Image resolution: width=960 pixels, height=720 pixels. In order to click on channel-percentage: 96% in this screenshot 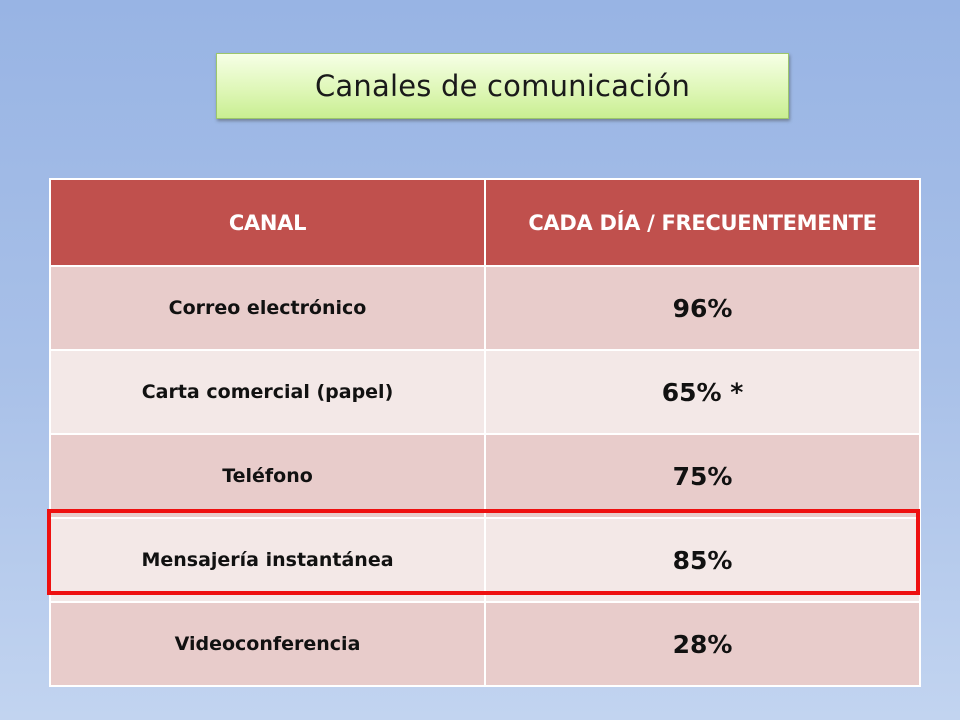, I will do `click(702, 308)`.